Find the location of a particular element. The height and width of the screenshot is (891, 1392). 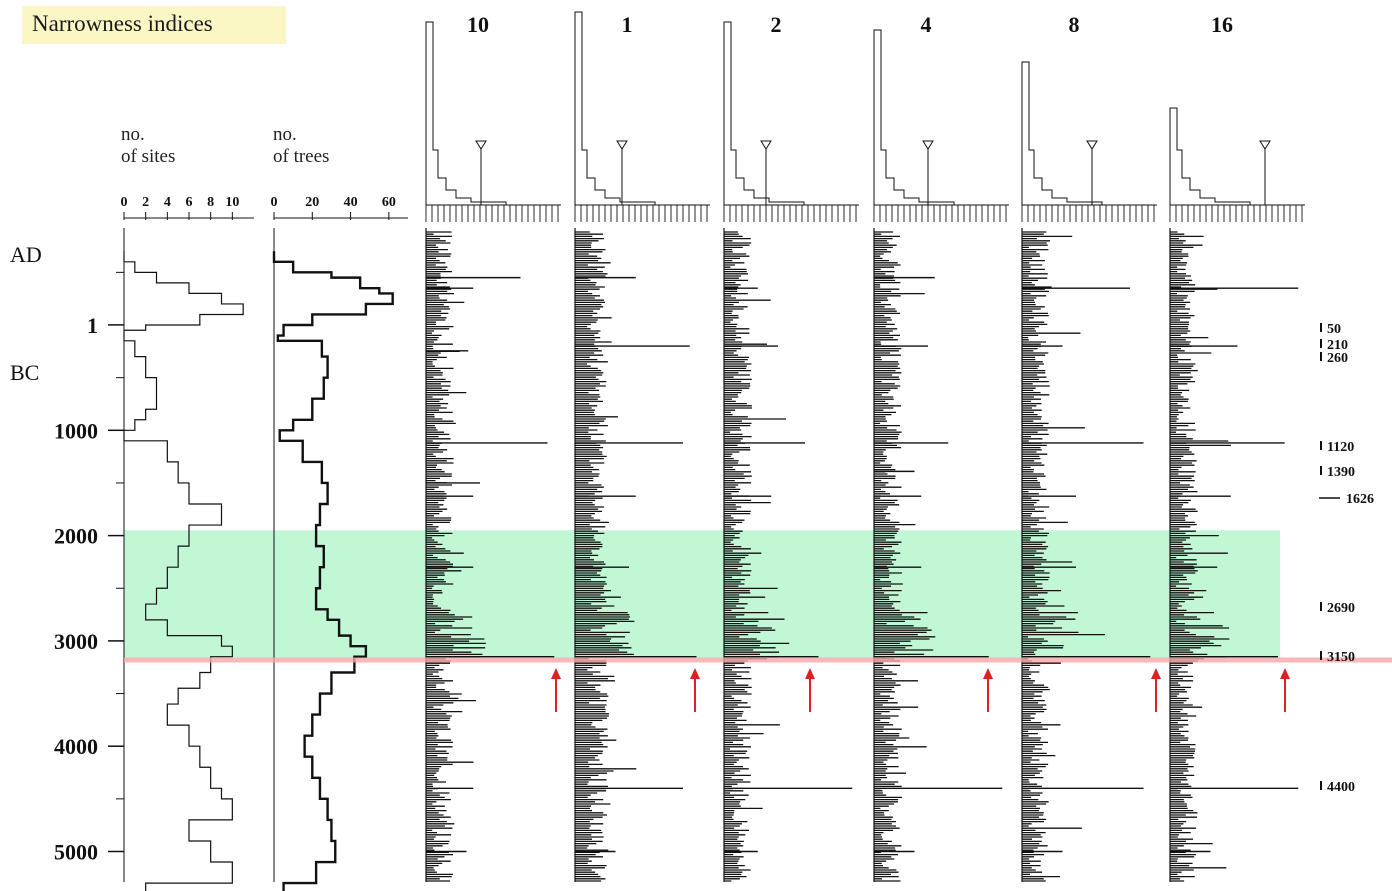

time-tick-label: 4000 is located at coordinates (76, 746).